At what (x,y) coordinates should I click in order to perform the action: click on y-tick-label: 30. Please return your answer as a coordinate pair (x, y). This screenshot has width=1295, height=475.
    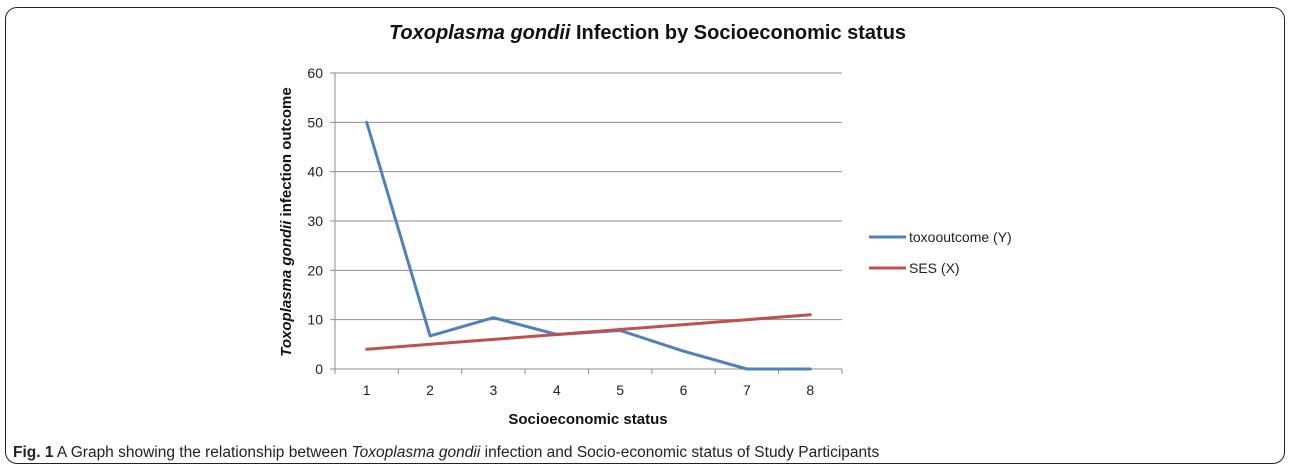
    Looking at the image, I should click on (315, 221).